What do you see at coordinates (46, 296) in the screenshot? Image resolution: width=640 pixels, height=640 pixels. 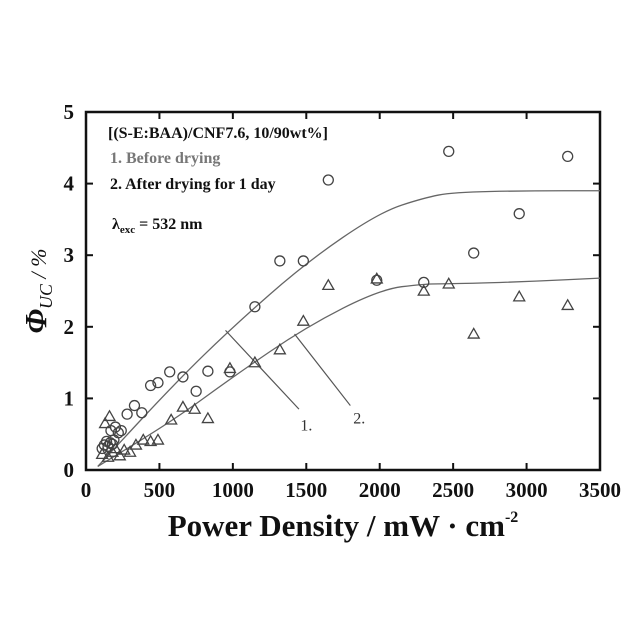 I see `y-axis-subscript: UC` at bounding box center [46, 296].